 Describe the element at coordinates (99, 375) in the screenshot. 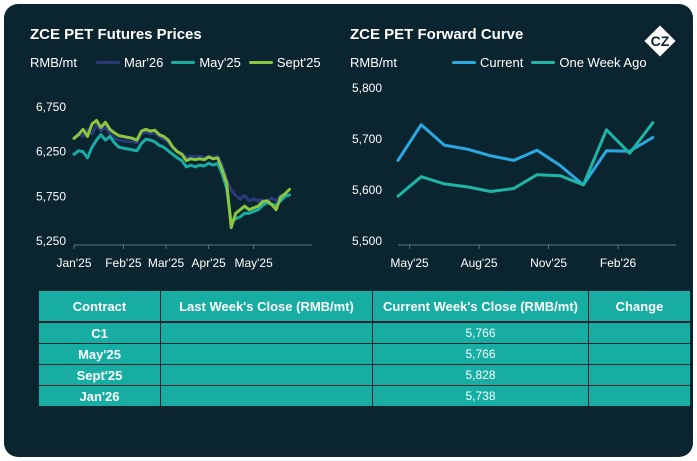

I see `cell-contract: Sept'25` at that location.